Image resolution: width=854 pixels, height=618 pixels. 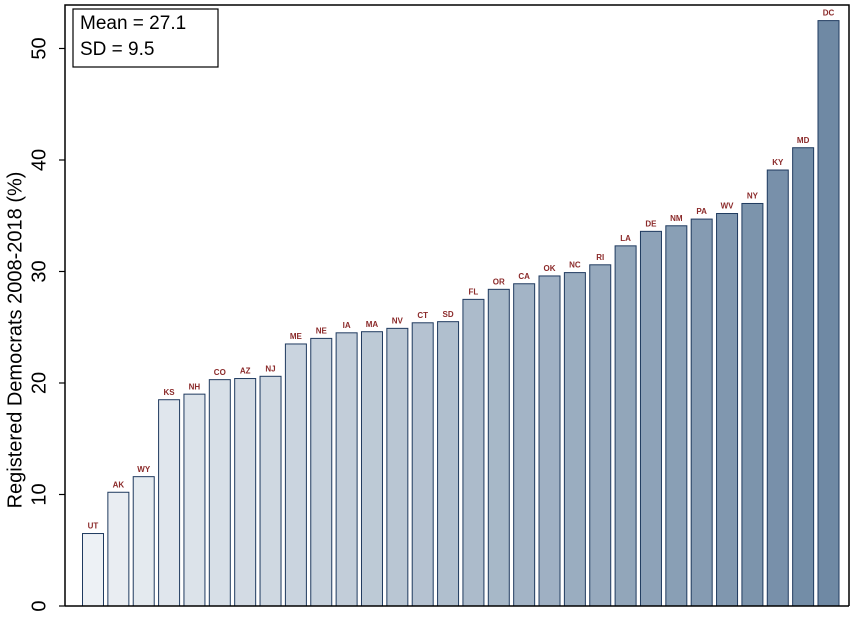 What do you see at coordinates (422, 315) in the screenshot?
I see `bar-label: CT` at bounding box center [422, 315].